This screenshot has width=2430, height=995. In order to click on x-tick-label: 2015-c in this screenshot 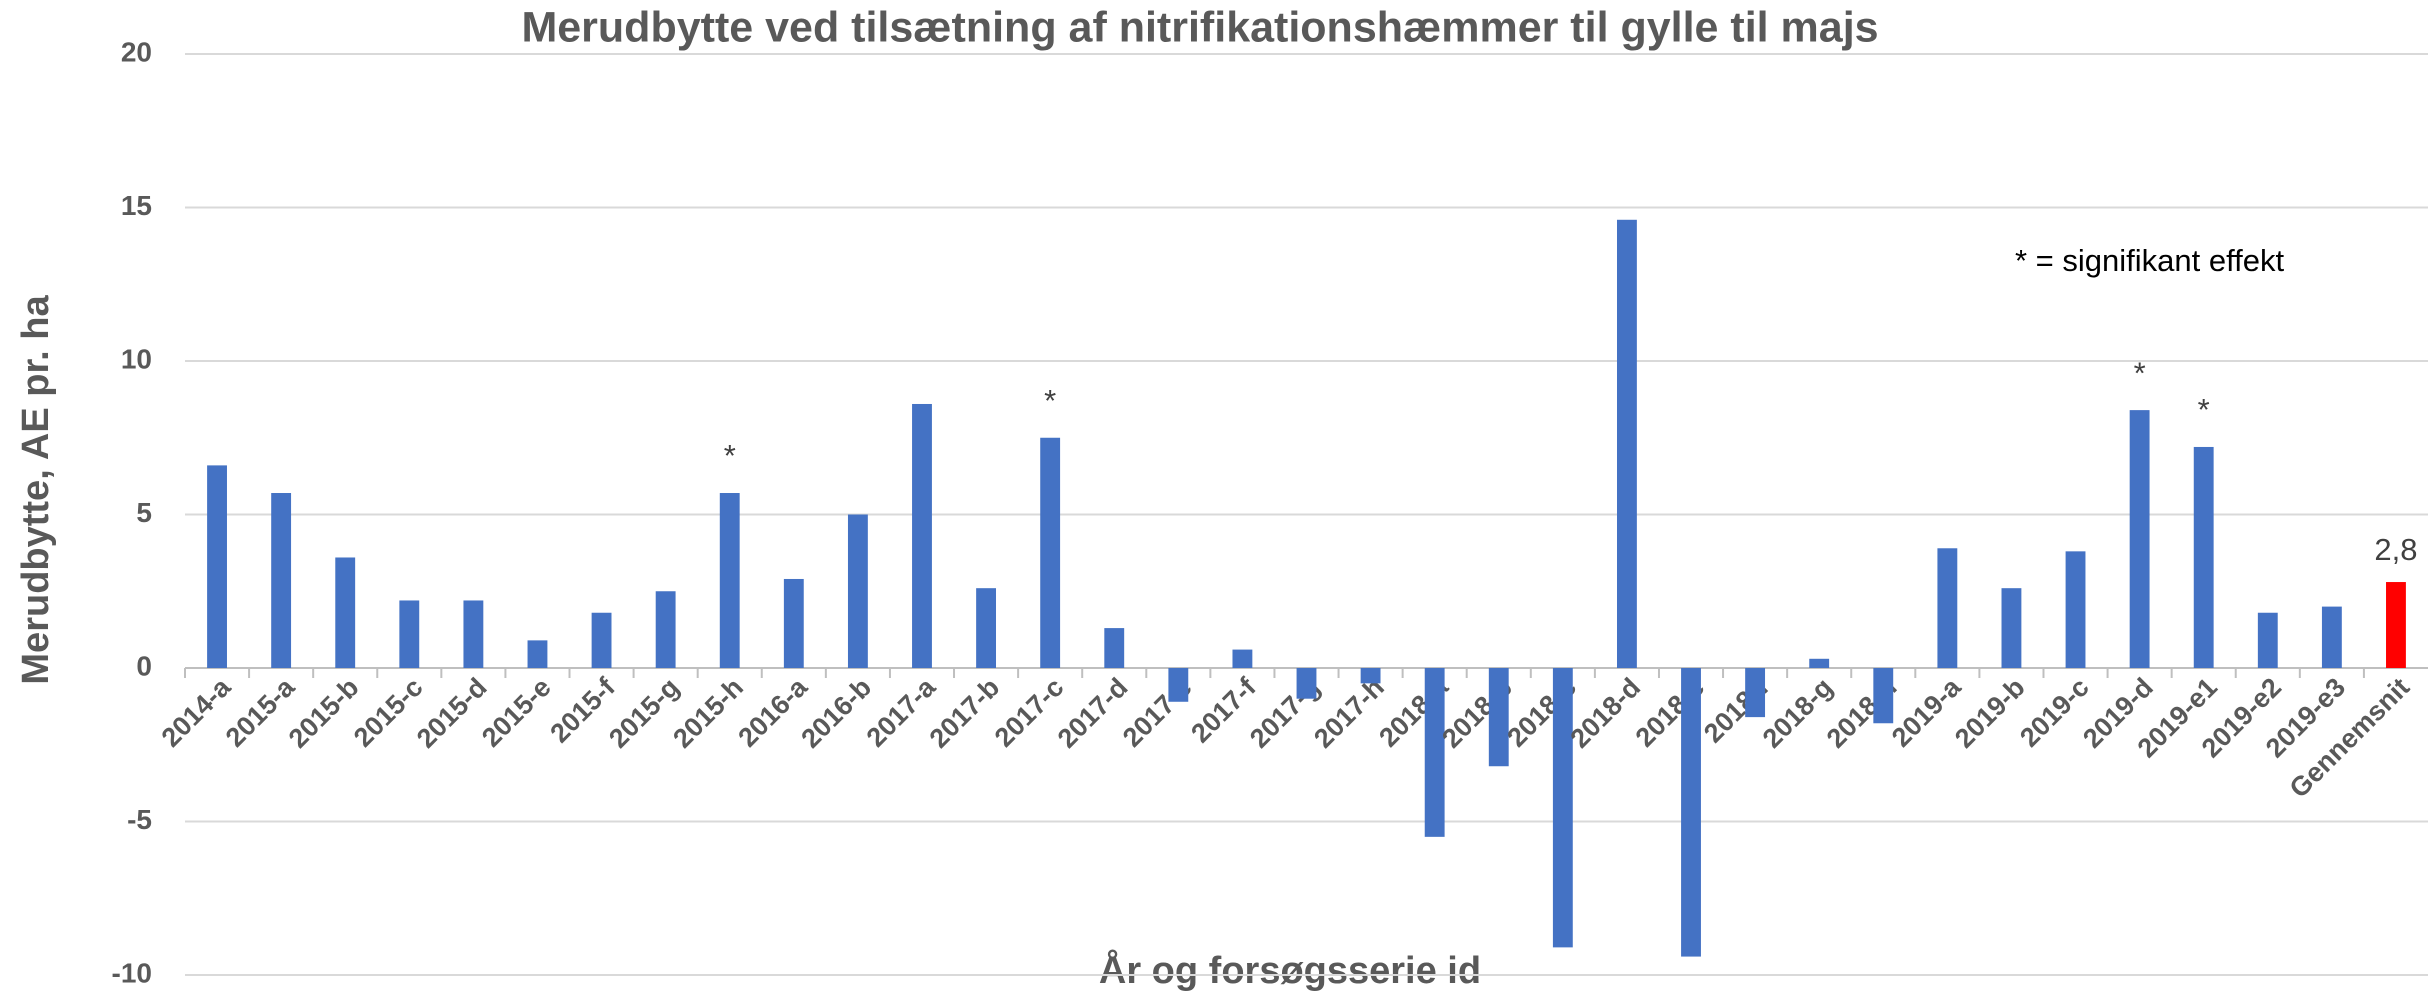, I will do `click(388, 712)`.